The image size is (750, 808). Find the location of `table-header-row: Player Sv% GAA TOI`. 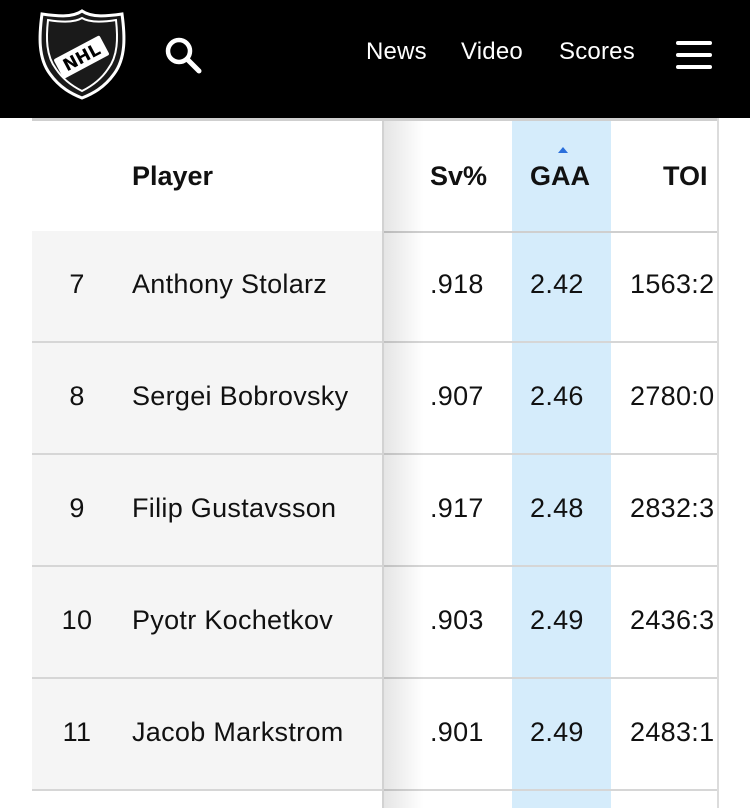

table-header-row: Player Sv% GAA TOI is located at coordinates (375, 177).